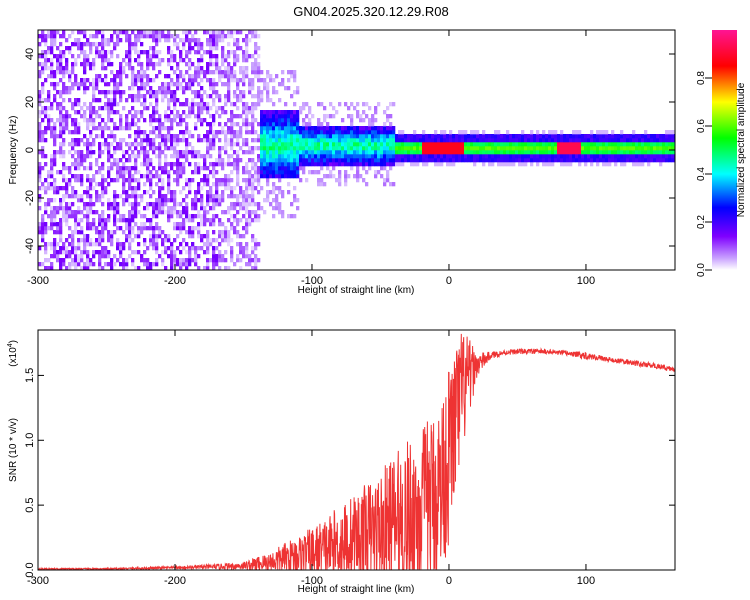 The height and width of the screenshot is (600, 750). I want to click on colorbar-ticks: 0.00.20.40.60.8, so click(704, 174).